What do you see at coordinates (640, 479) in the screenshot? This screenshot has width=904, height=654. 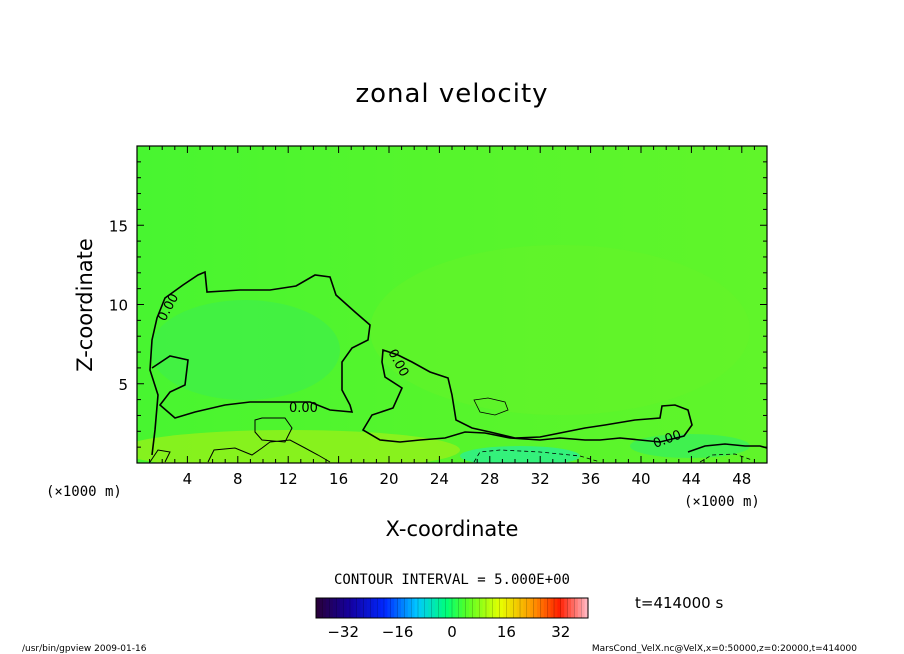 I see `x-tick-label: 40` at bounding box center [640, 479].